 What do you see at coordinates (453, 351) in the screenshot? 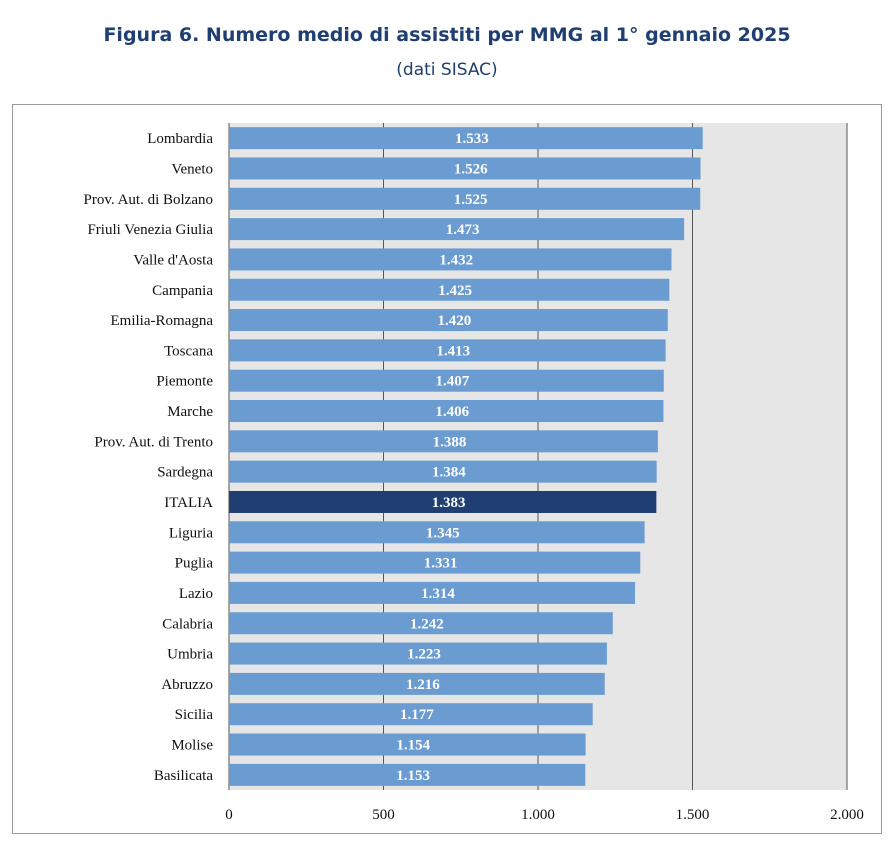
I see `bar-value-label: 1.413` at bounding box center [453, 351].